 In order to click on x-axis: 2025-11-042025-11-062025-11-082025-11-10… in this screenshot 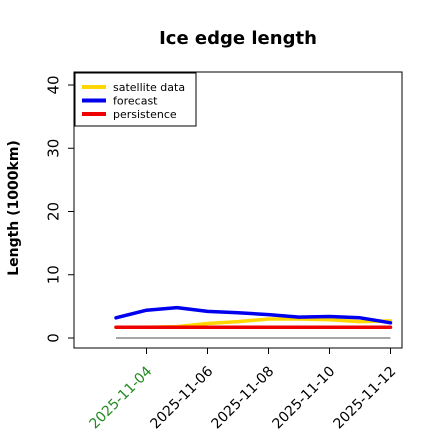, I will do `click(242, 390)`.